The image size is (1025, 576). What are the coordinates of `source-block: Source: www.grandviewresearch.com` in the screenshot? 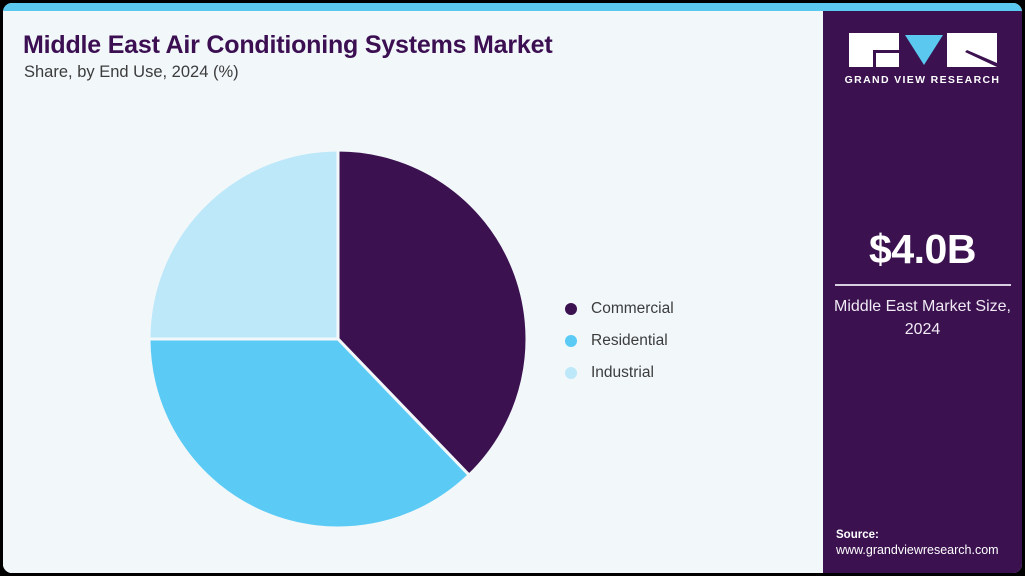 It's located at (917, 543).